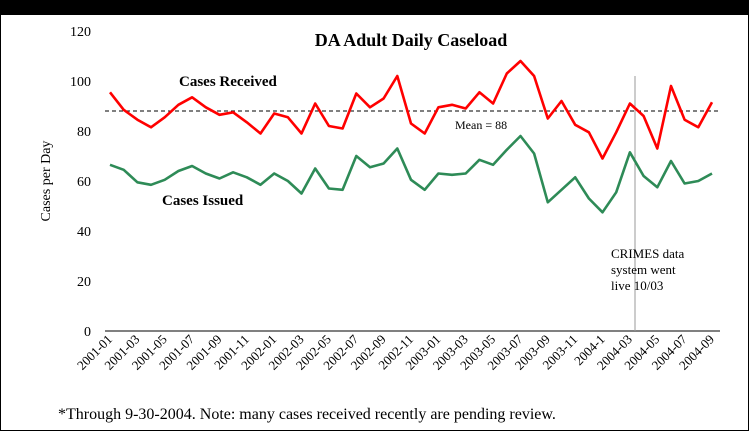 The height and width of the screenshot is (432, 749). What do you see at coordinates (228, 82) in the screenshot?
I see `cases-received-label: Cases Received` at bounding box center [228, 82].